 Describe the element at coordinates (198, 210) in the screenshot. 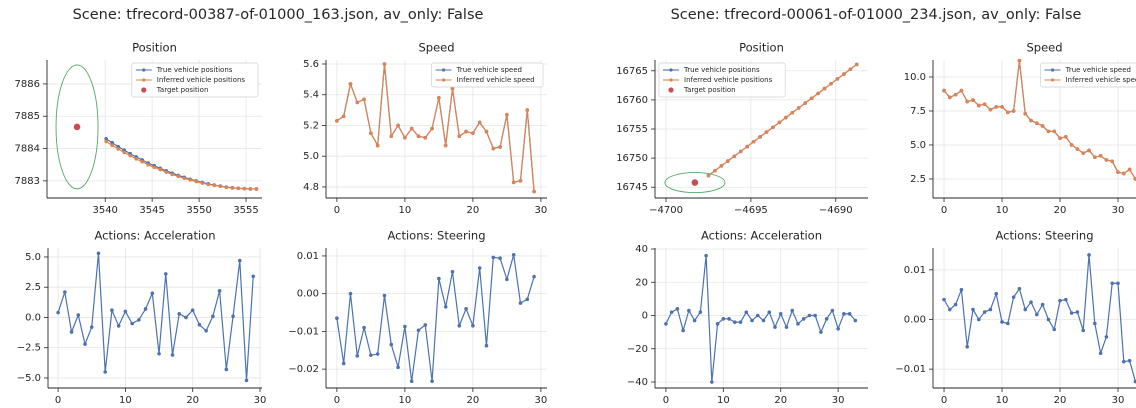

I see `x-tick-label: 3550` at that location.